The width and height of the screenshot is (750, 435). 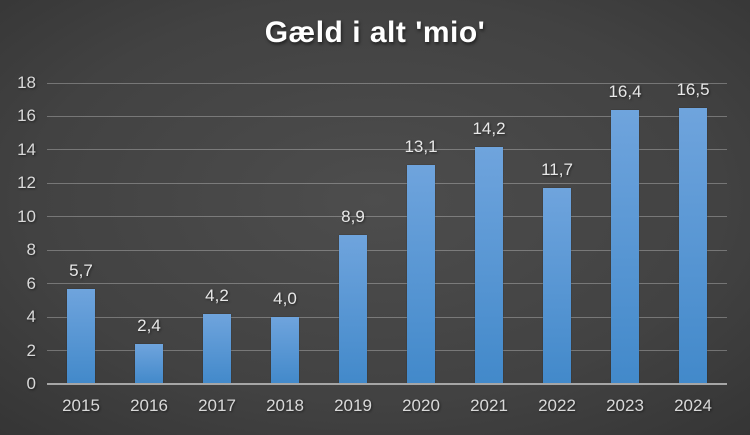 What do you see at coordinates (31, 350) in the screenshot?
I see `y-tick-label: 2` at bounding box center [31, 350].